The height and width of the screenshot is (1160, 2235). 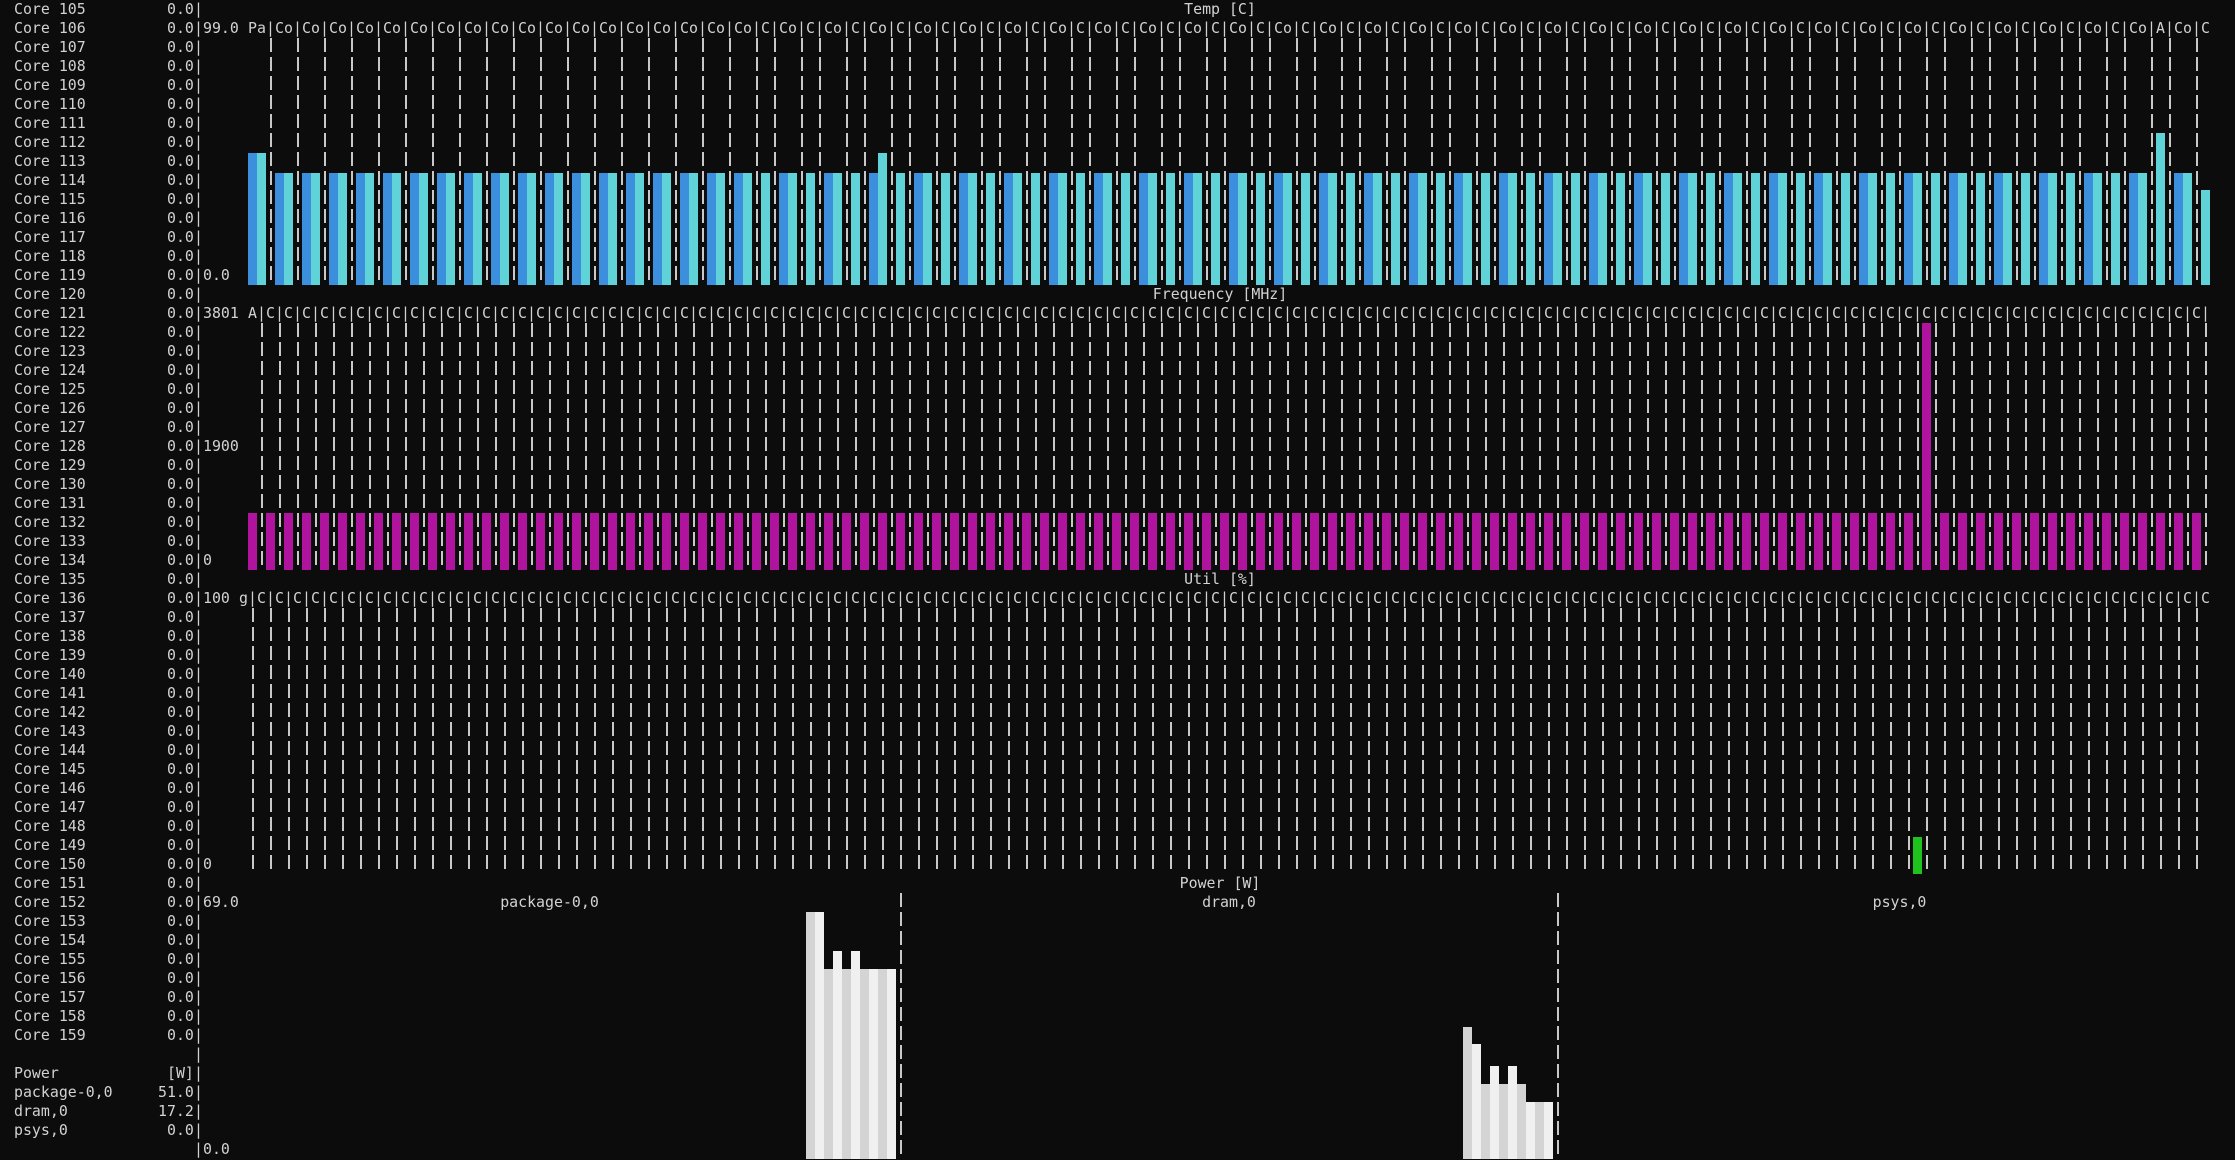 I want to click on core-label: Core 107, so click(x=50, y=47).